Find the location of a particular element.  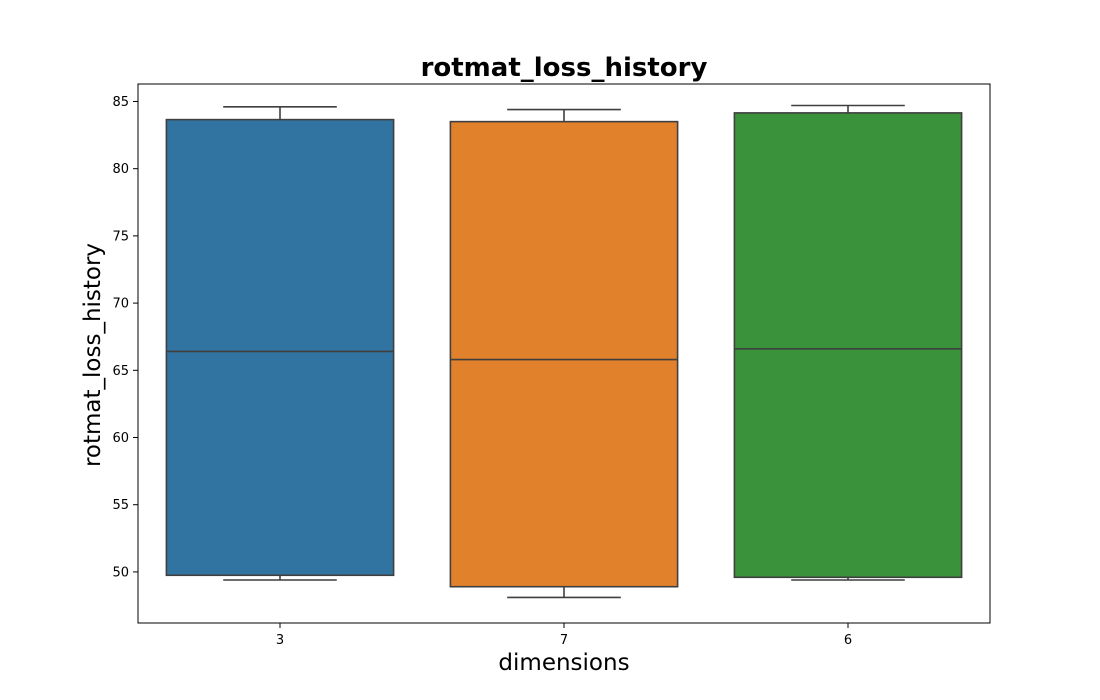

y-axis-label: rotmat_loss_history is located at coordinates (93, 355).